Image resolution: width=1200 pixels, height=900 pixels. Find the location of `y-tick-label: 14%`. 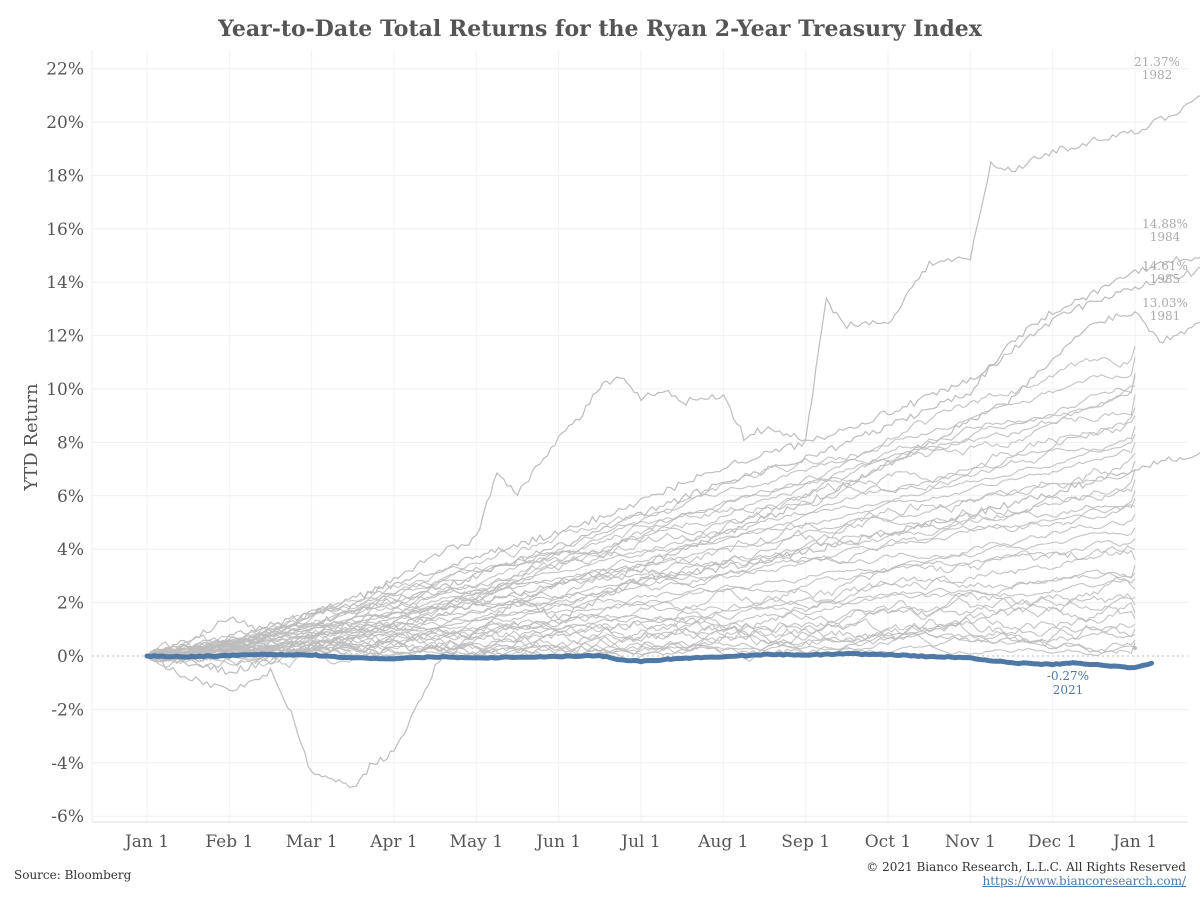

y-tick-label: 14% is located at coordinates (65, 283).